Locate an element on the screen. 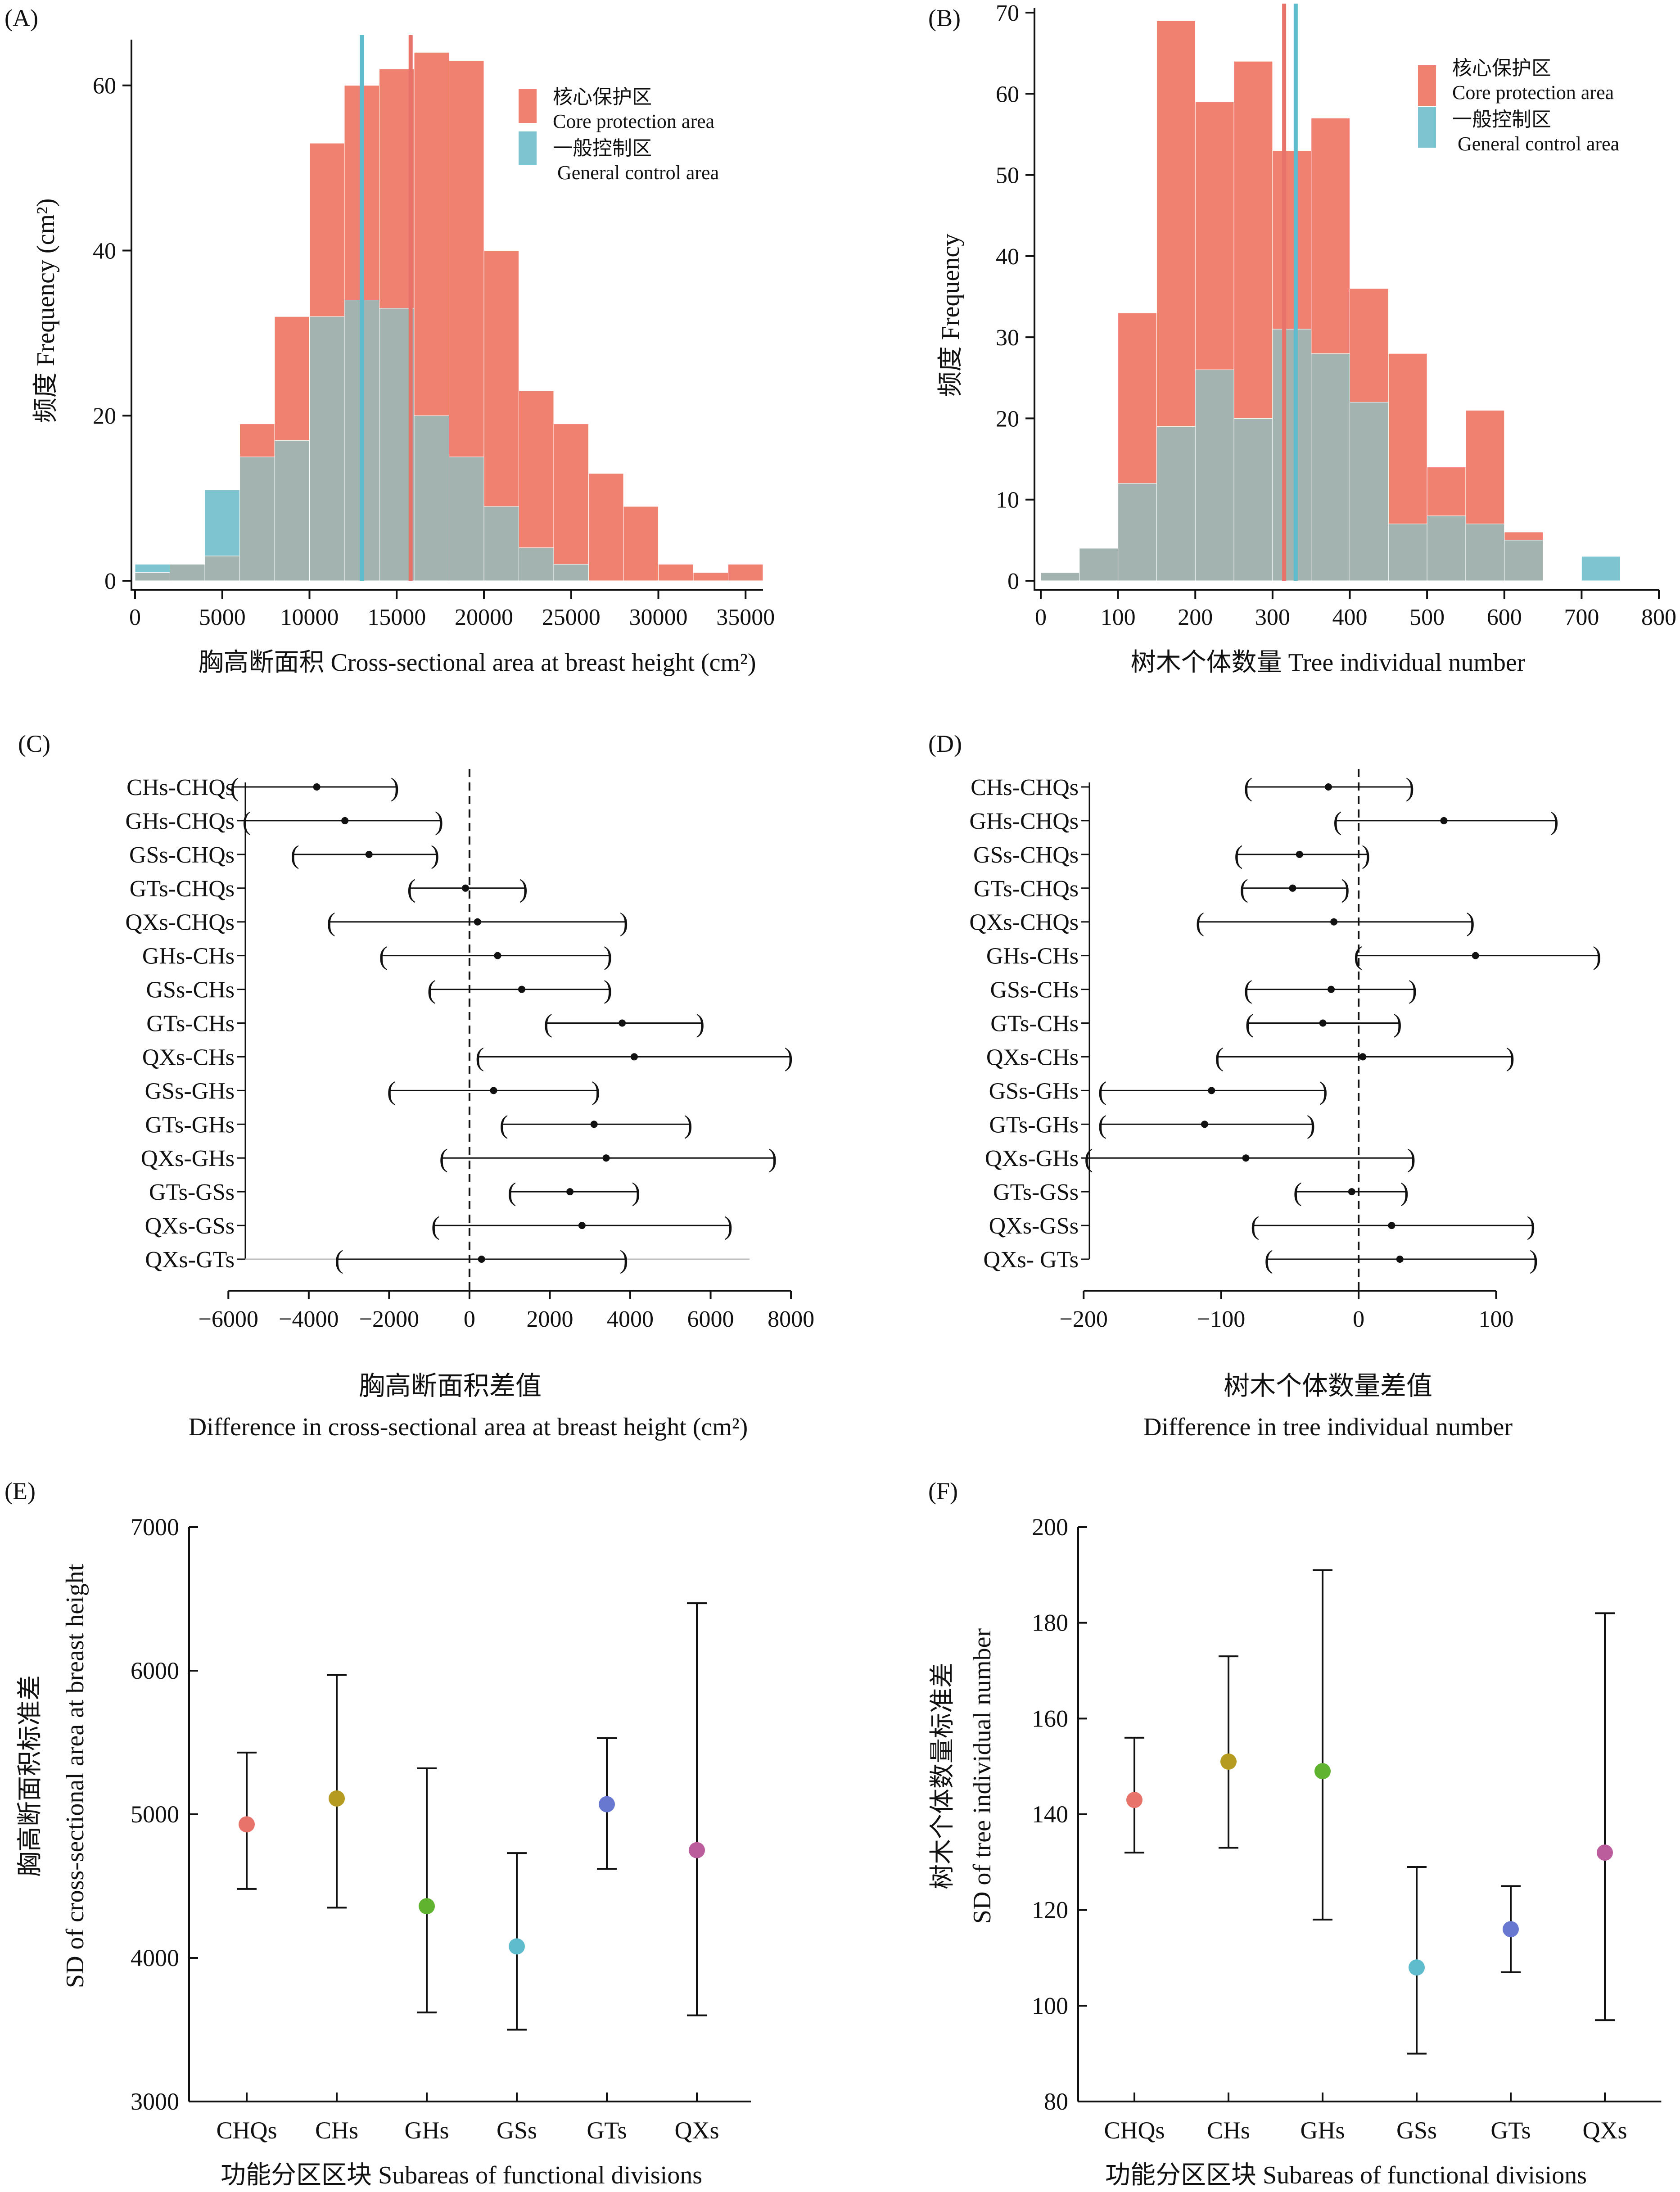  comparison-label: GSs-GHs is located at coordinates (190, 1091).